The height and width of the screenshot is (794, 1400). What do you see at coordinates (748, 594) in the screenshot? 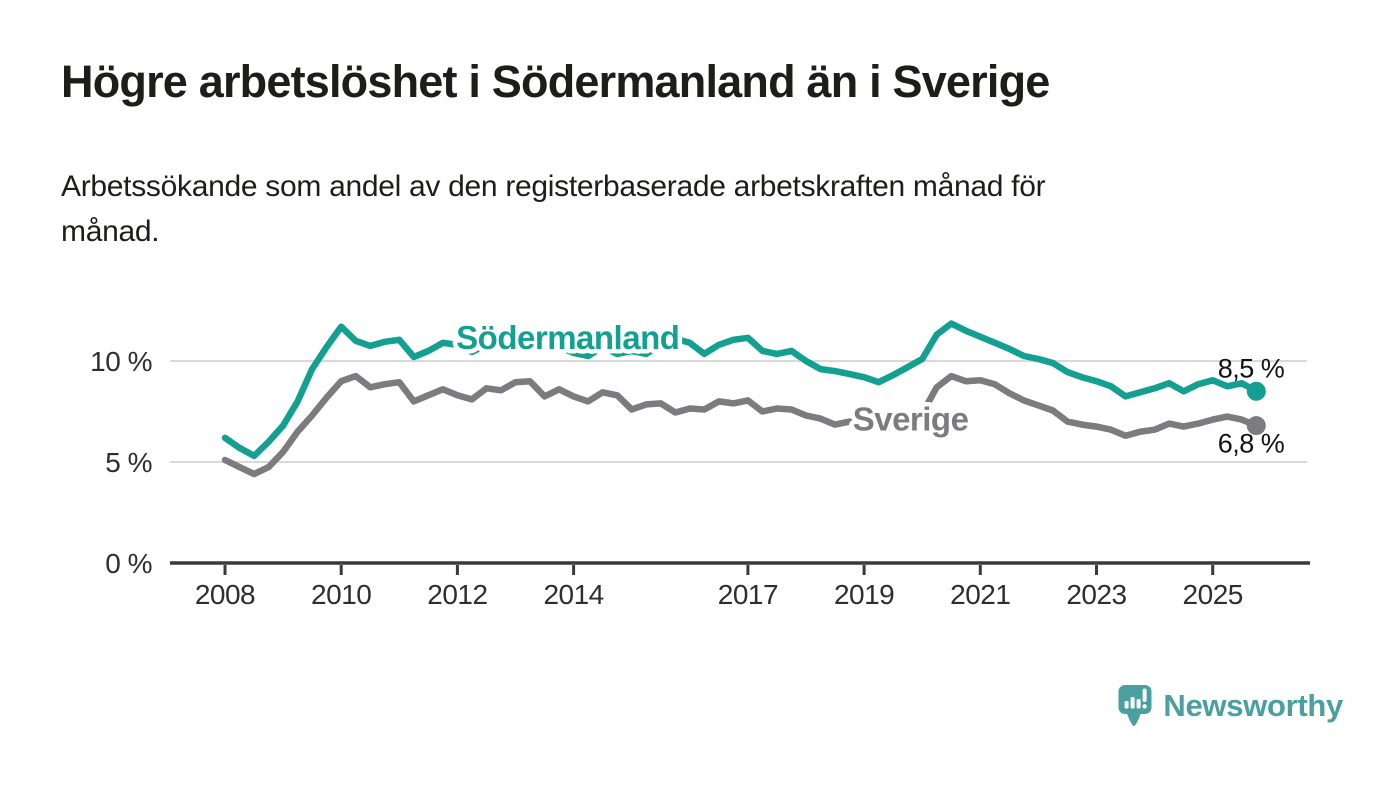
I see `x-tick-label: 2017` at bounding box center [748, 594].